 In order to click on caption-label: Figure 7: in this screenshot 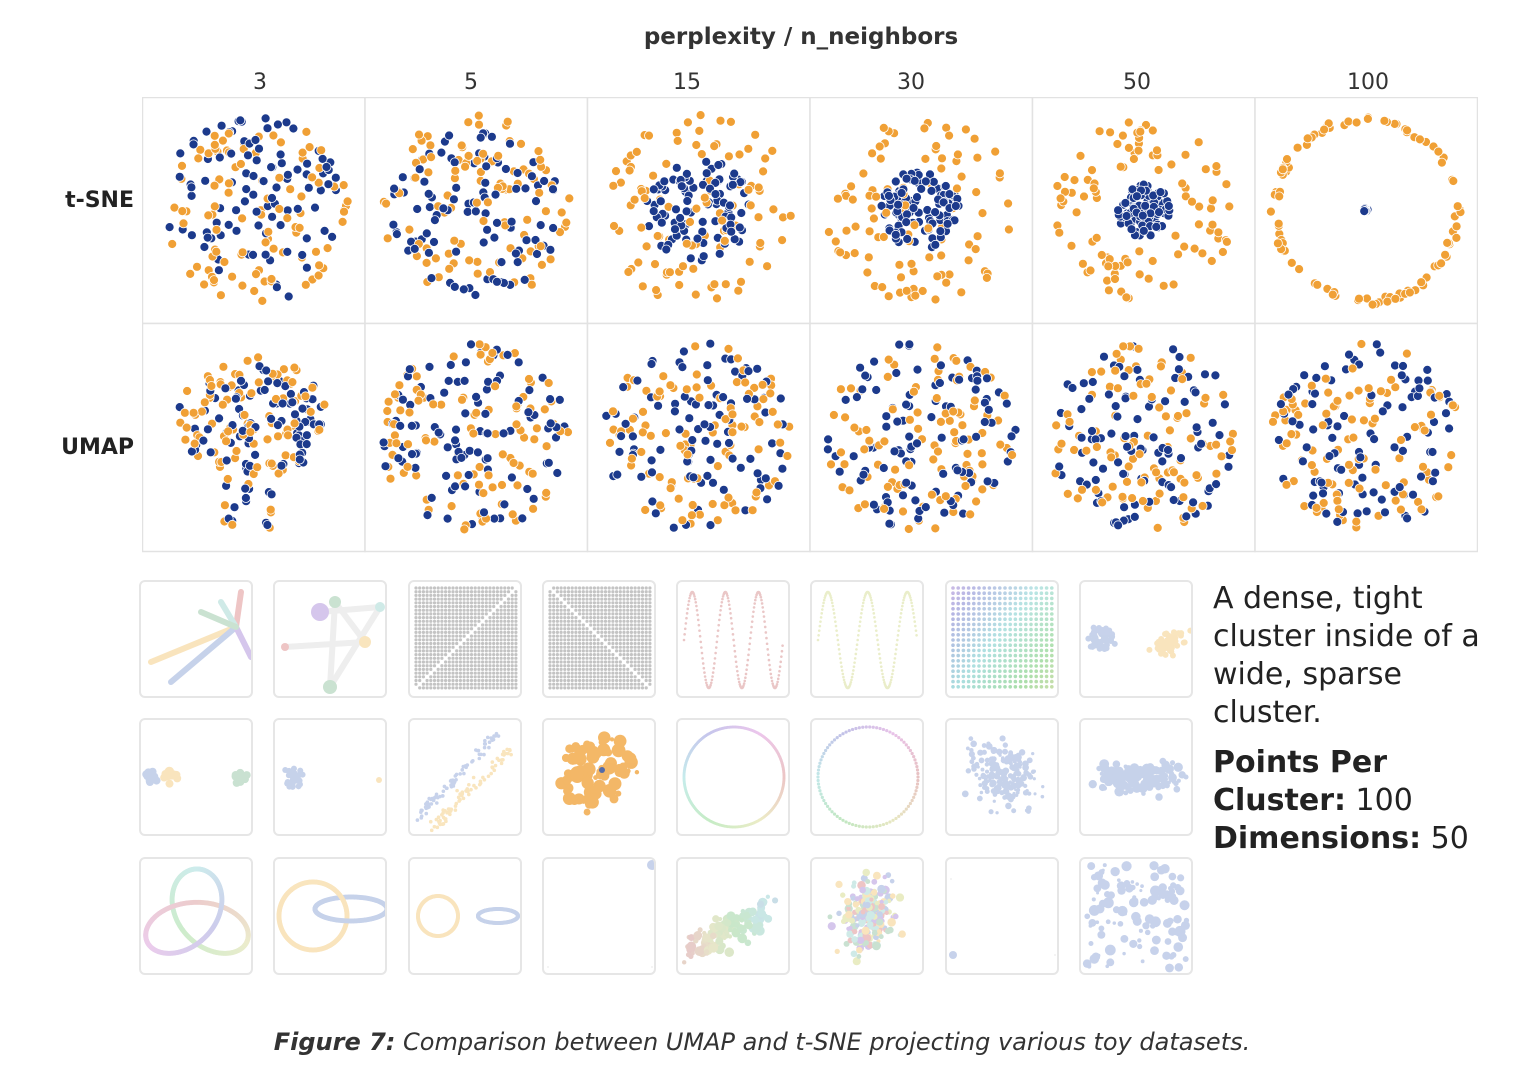, I will do `click(334, 1042)`.